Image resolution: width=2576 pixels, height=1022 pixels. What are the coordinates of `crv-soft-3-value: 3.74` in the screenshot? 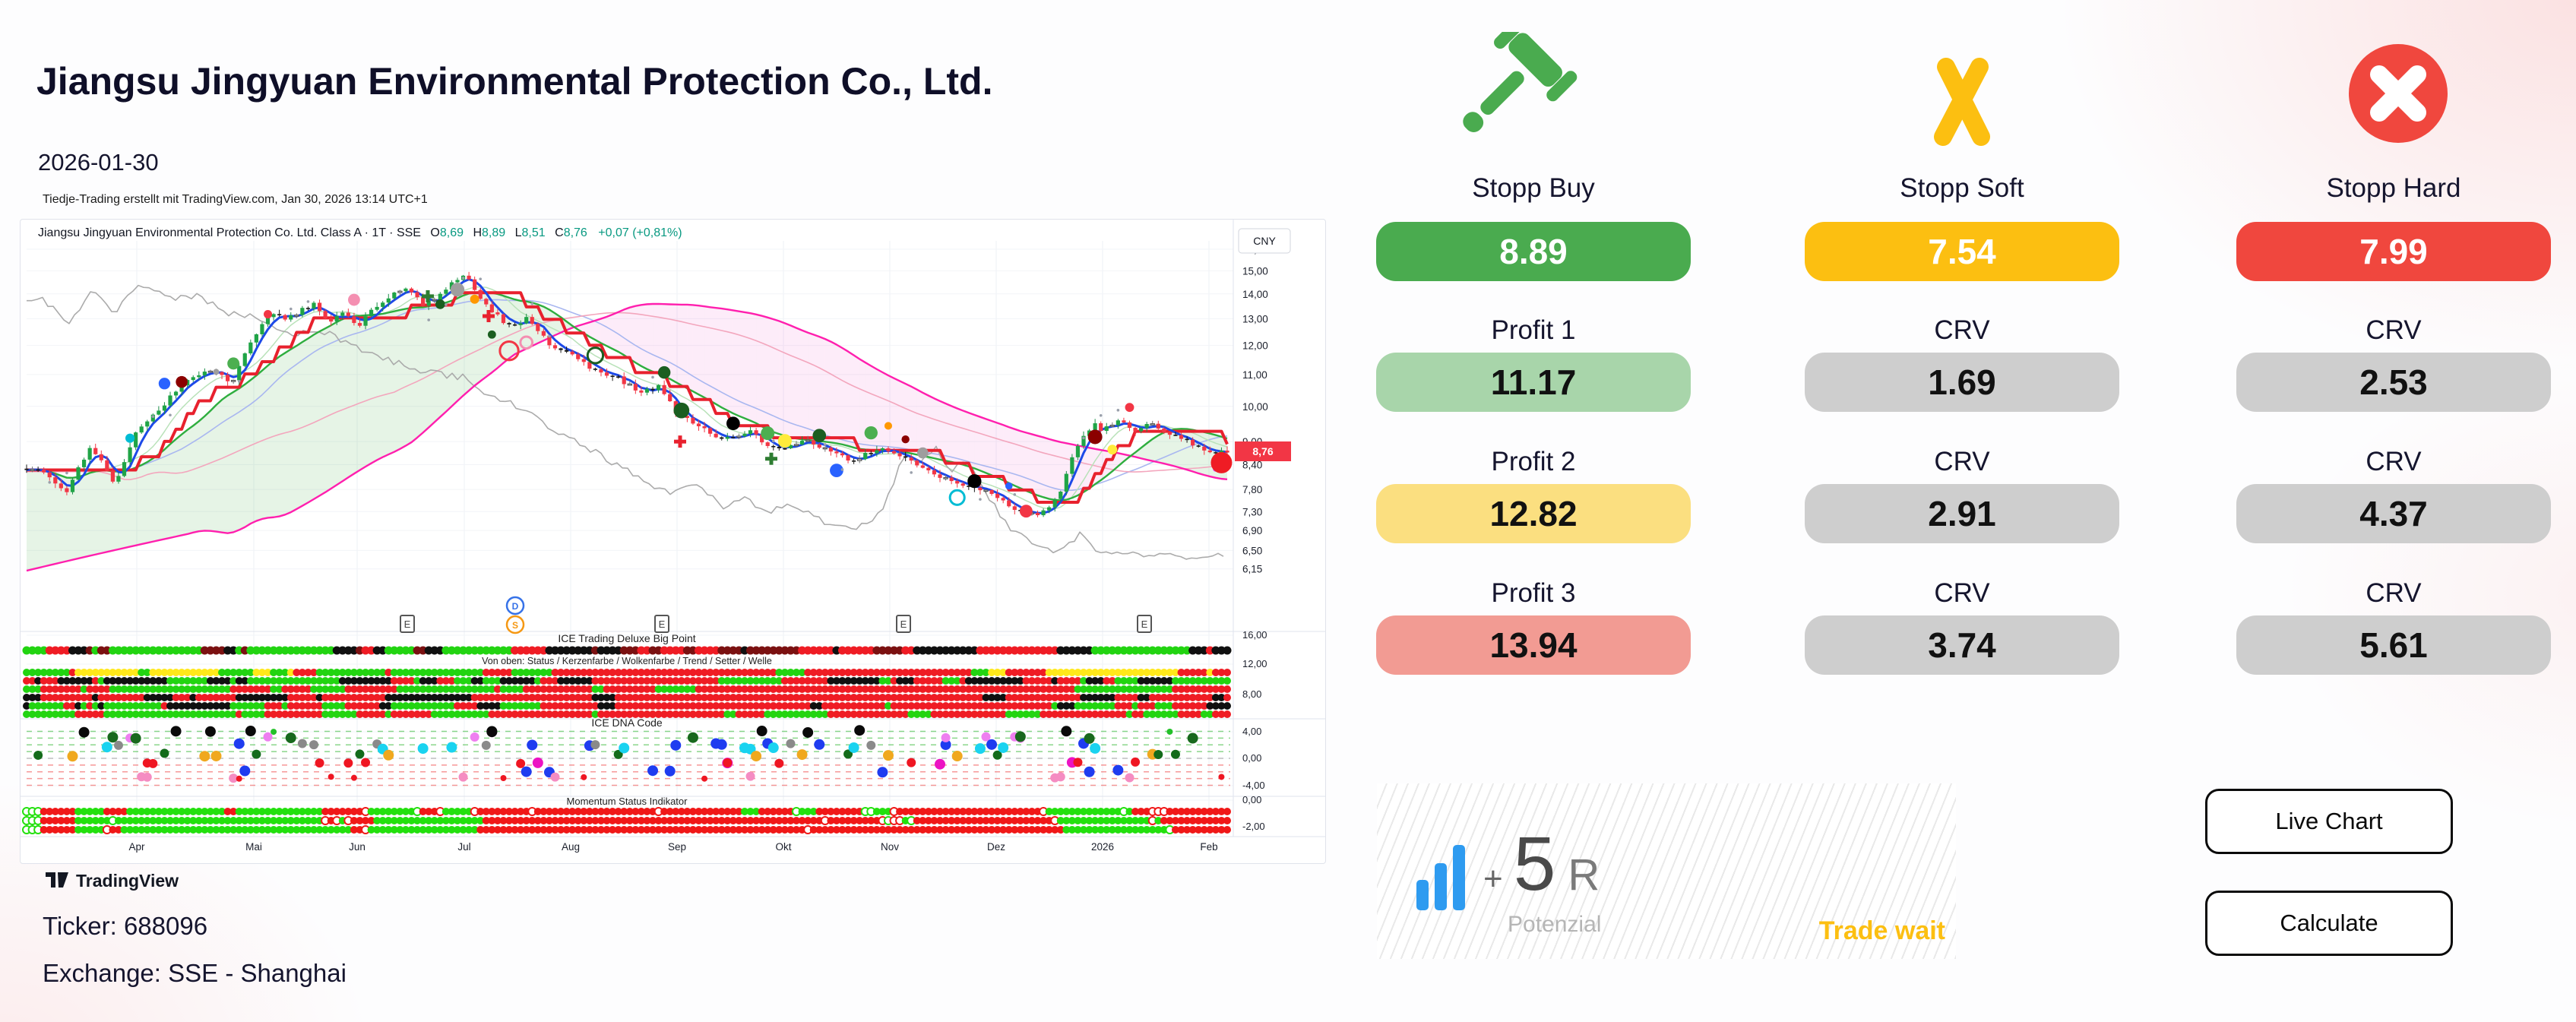 It's located at (1962, 645).